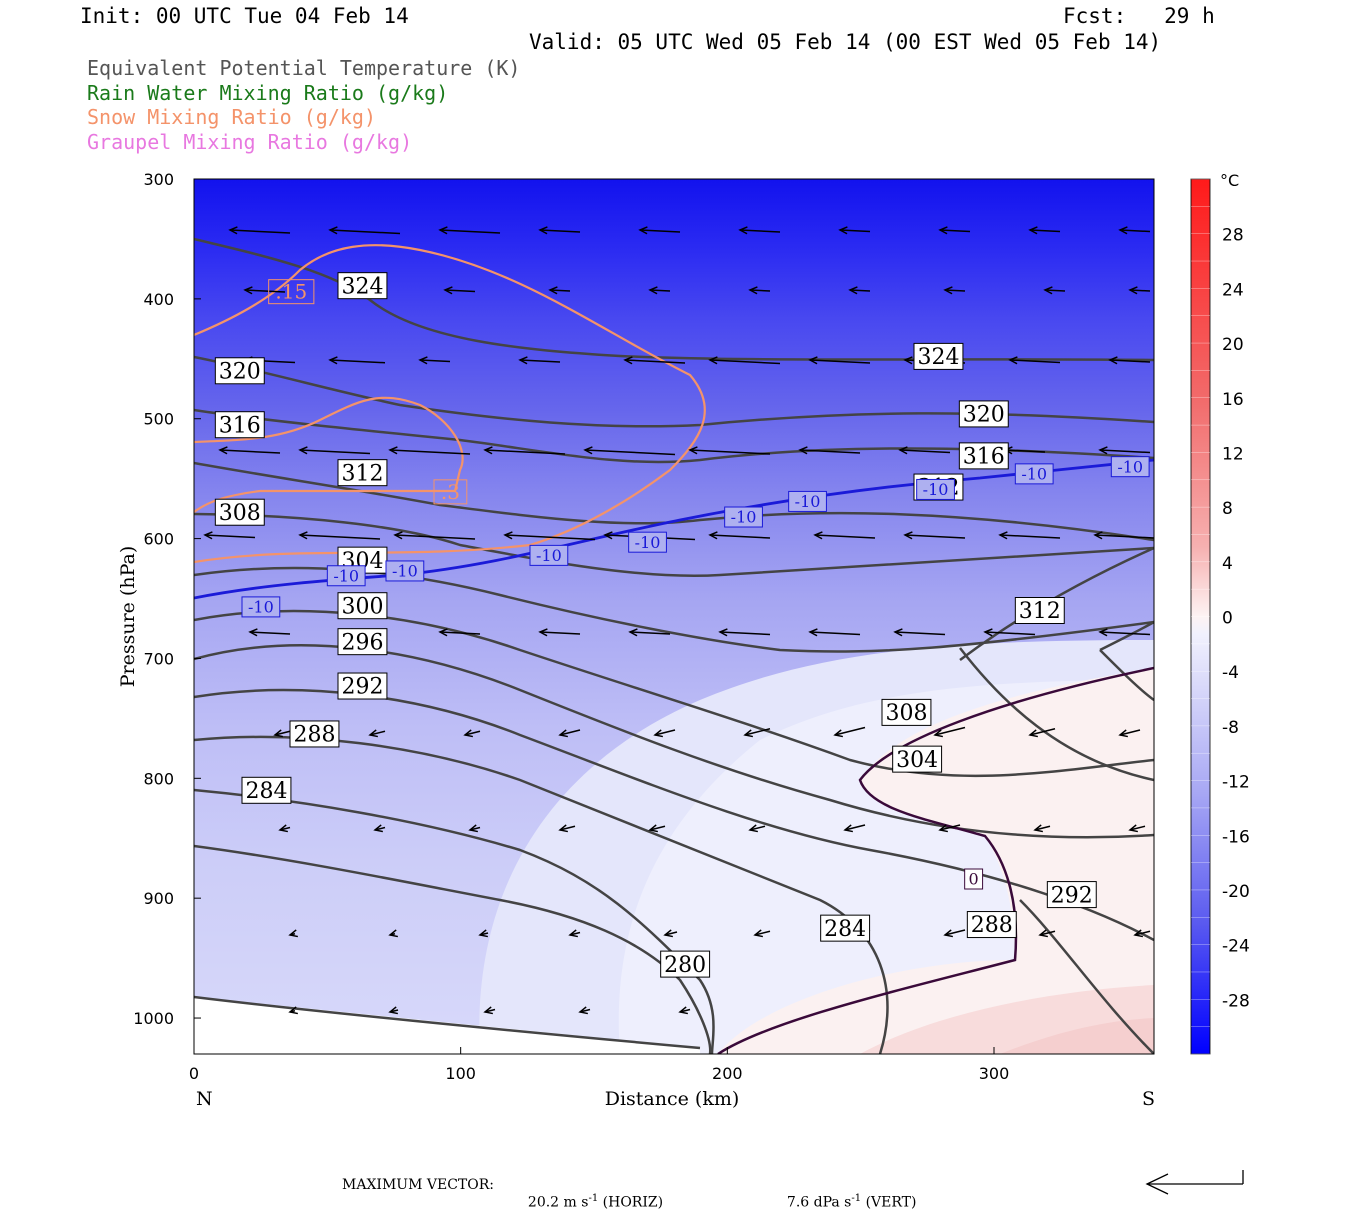  I want to click on theta-e-label: 320, so click(240, 371).